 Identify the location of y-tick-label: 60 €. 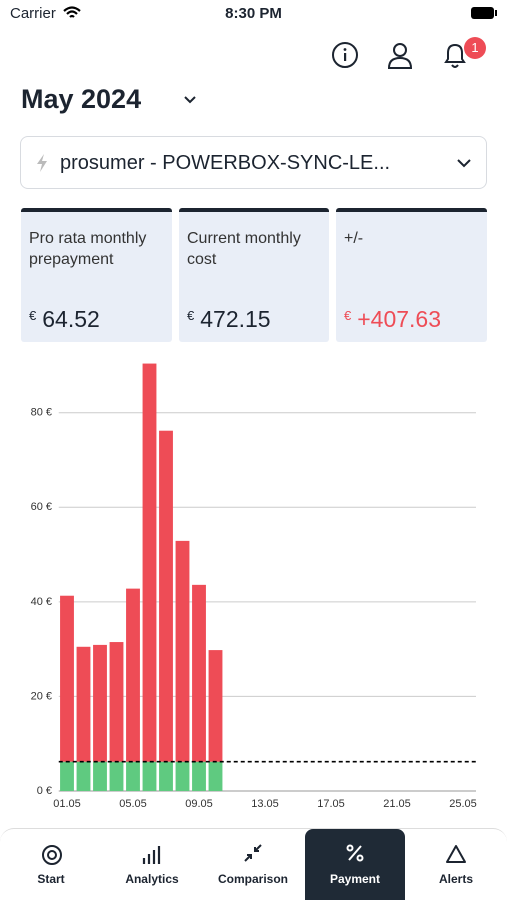
(41, 507).